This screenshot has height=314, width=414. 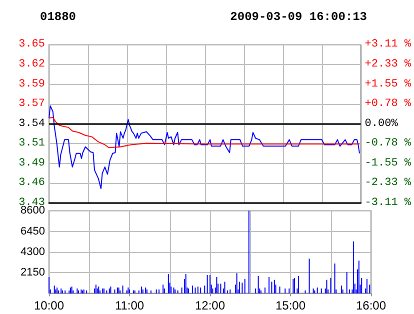 I want to click on y2-tick-label: -1.55 %, so click(x=388, y=163).